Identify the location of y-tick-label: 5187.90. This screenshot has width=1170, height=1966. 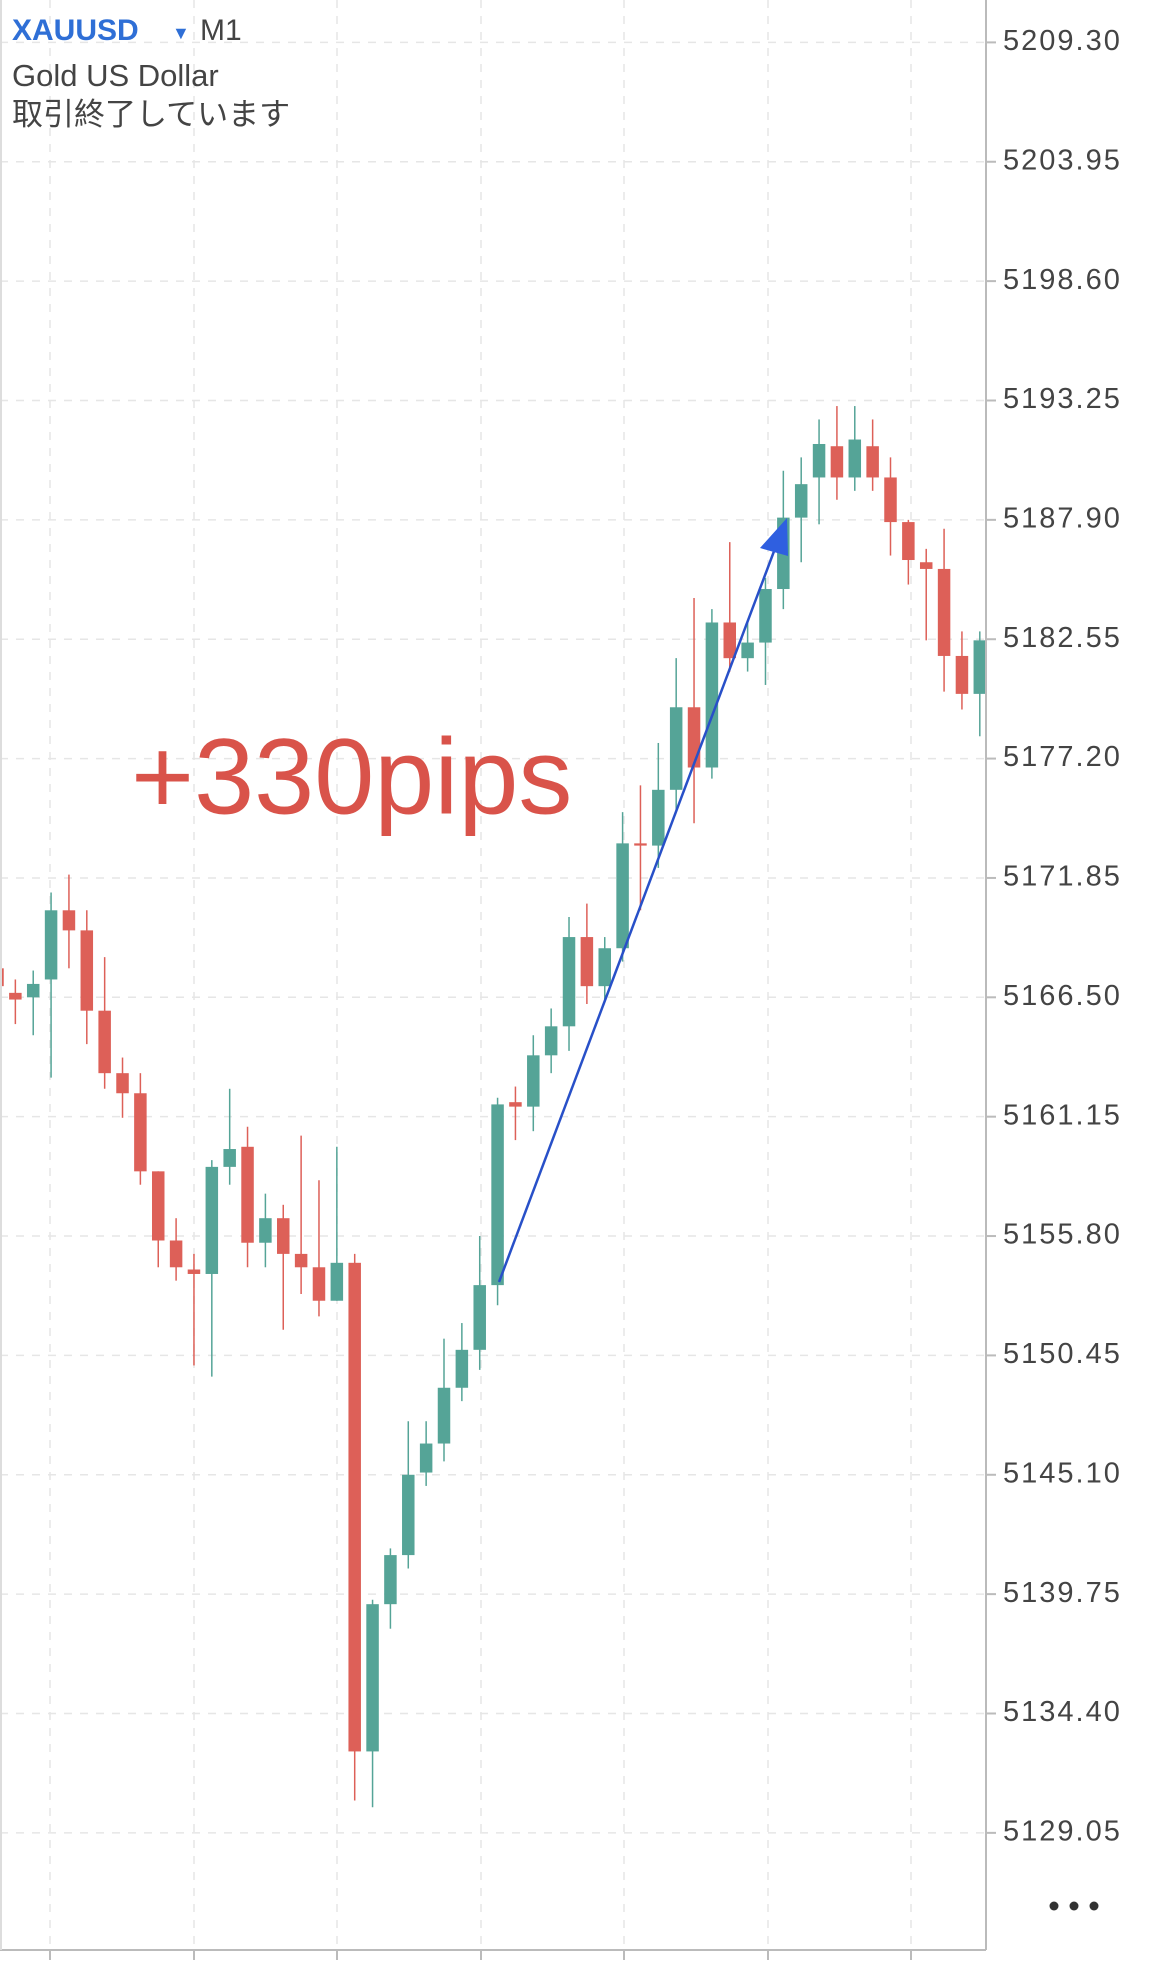
(1062, 519).